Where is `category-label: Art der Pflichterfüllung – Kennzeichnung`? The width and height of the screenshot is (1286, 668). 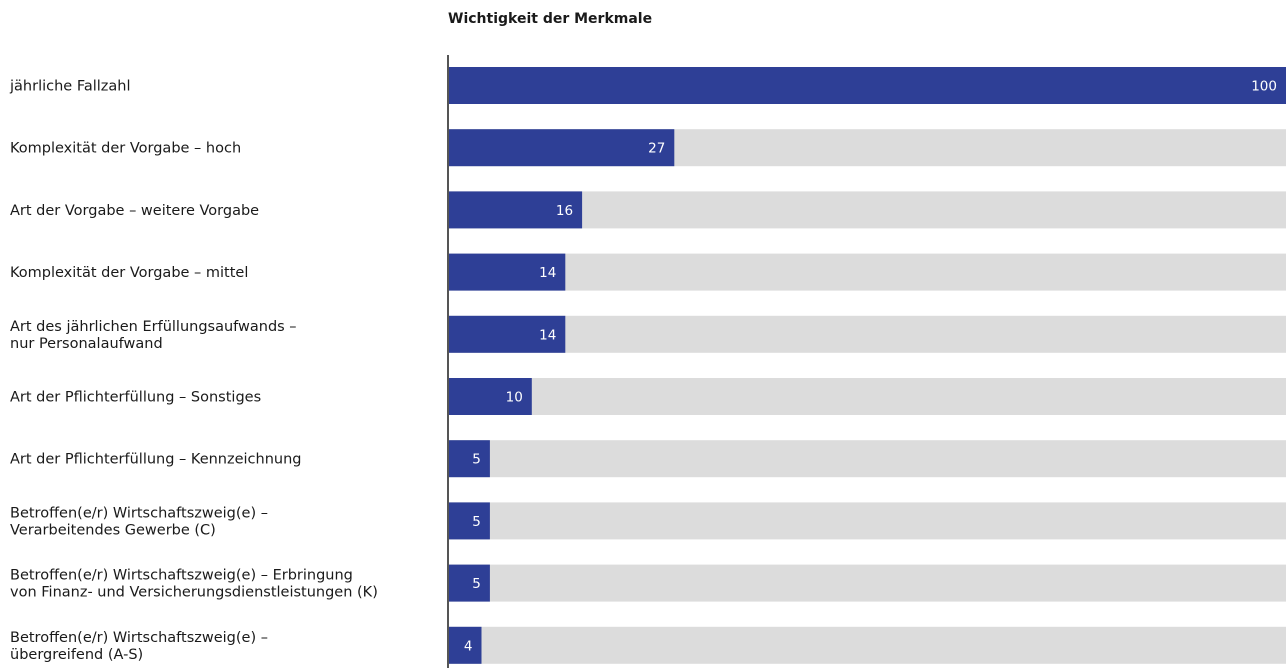 category-label: Art der Pflichterfüllung – Kennzeichnung is located at coordinates (156, 460).